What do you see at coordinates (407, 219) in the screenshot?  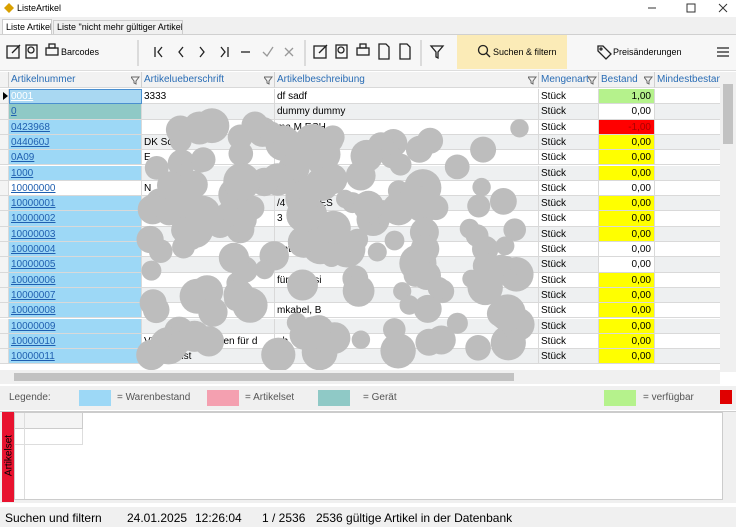 I see `cell-beschreibung: 3` at bounding box center [407, 219].